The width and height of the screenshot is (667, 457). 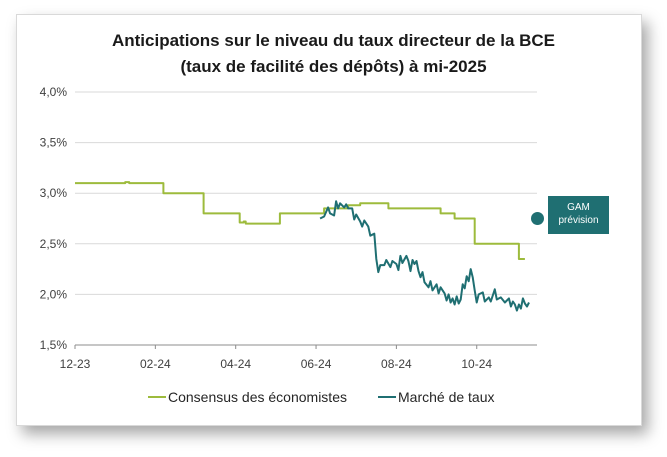 I want to click on gam-forecast-label: GAM prévision, so click(x=578, y=215).